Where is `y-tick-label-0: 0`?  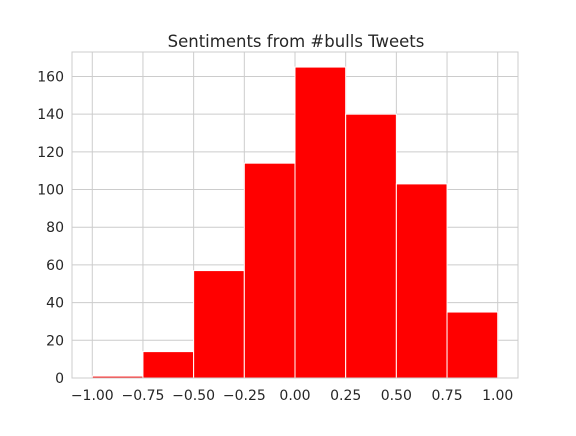 y-tick-label-0: 0 is located at coordinates (59, 379).